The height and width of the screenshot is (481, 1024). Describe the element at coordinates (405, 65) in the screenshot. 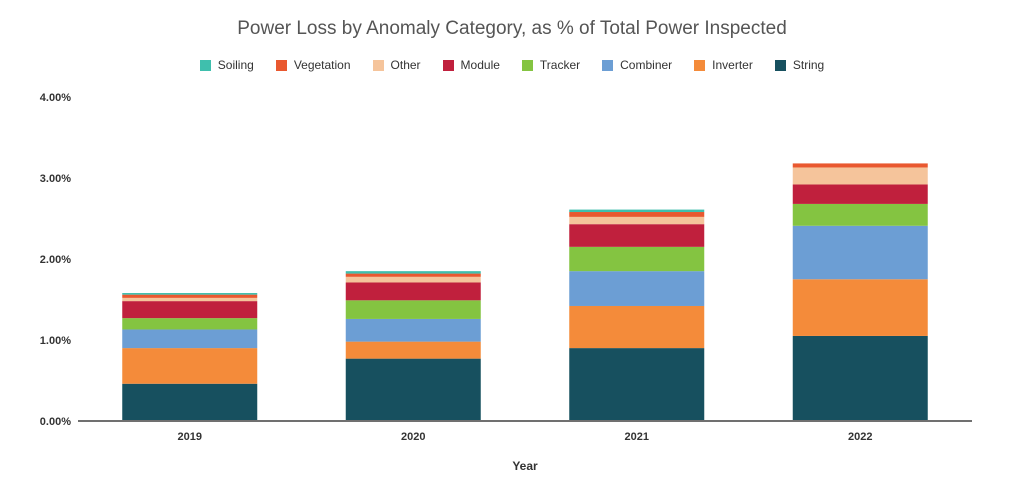

I see `legend-label: Other` at that location.